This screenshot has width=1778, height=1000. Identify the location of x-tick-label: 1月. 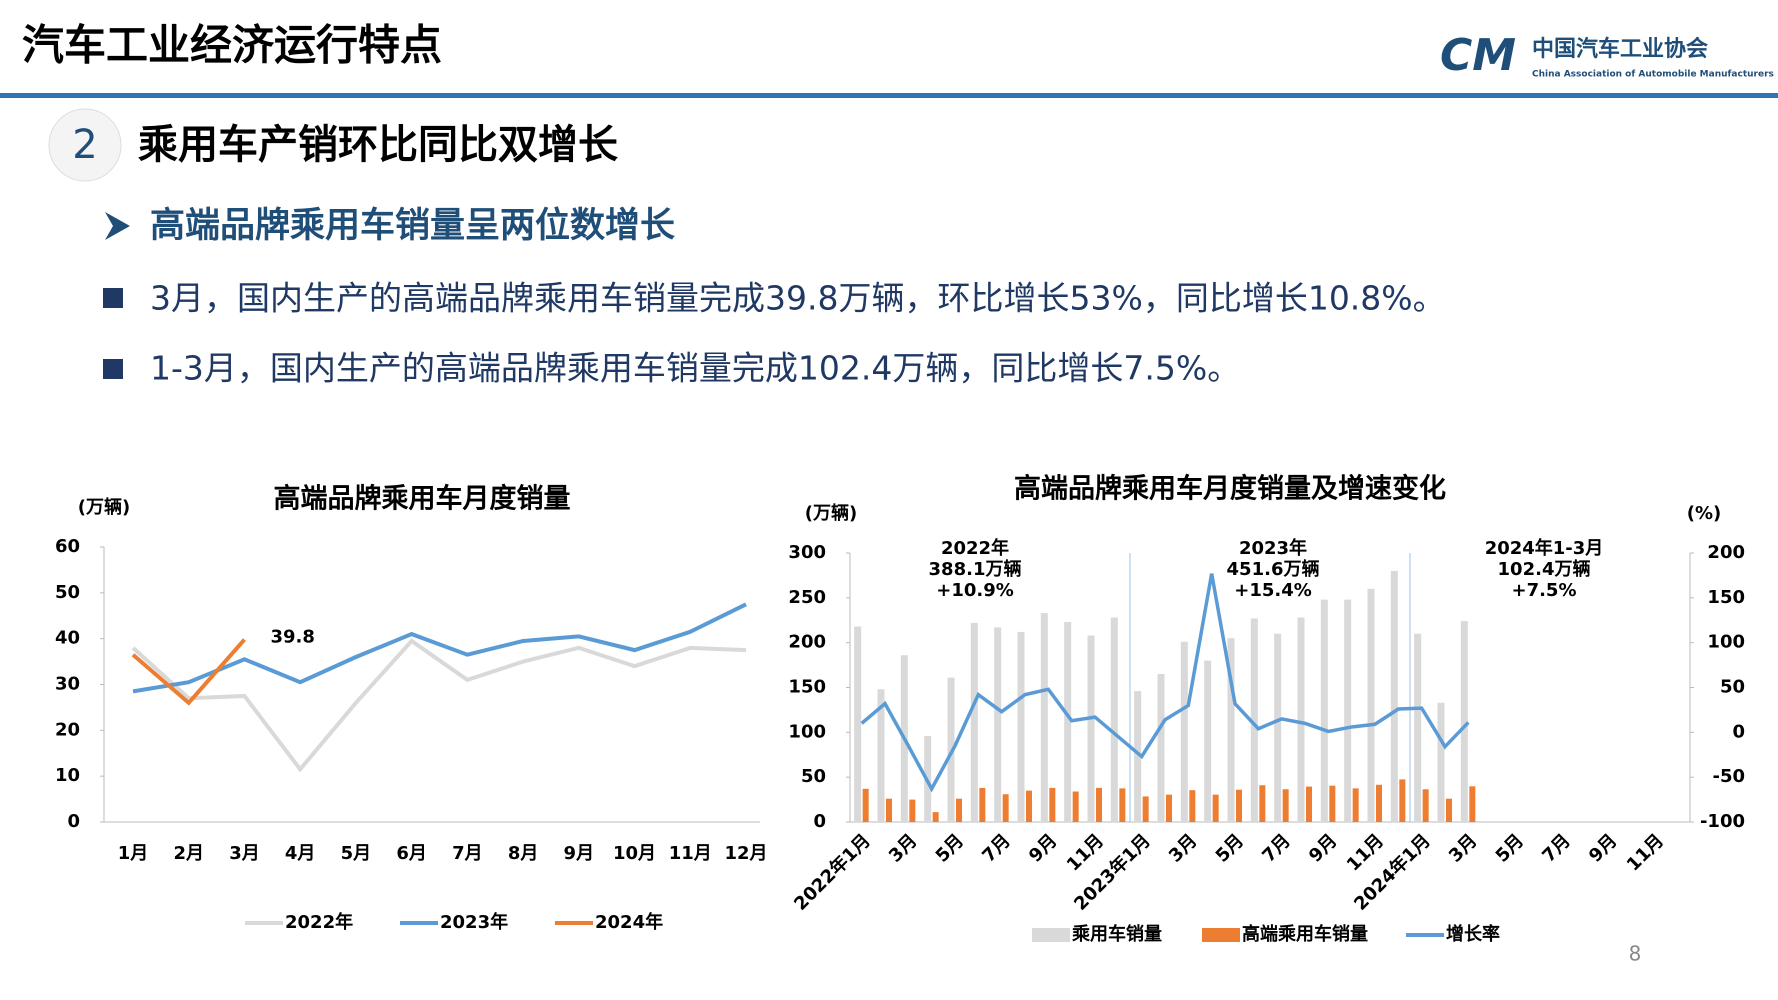
(133, 853).